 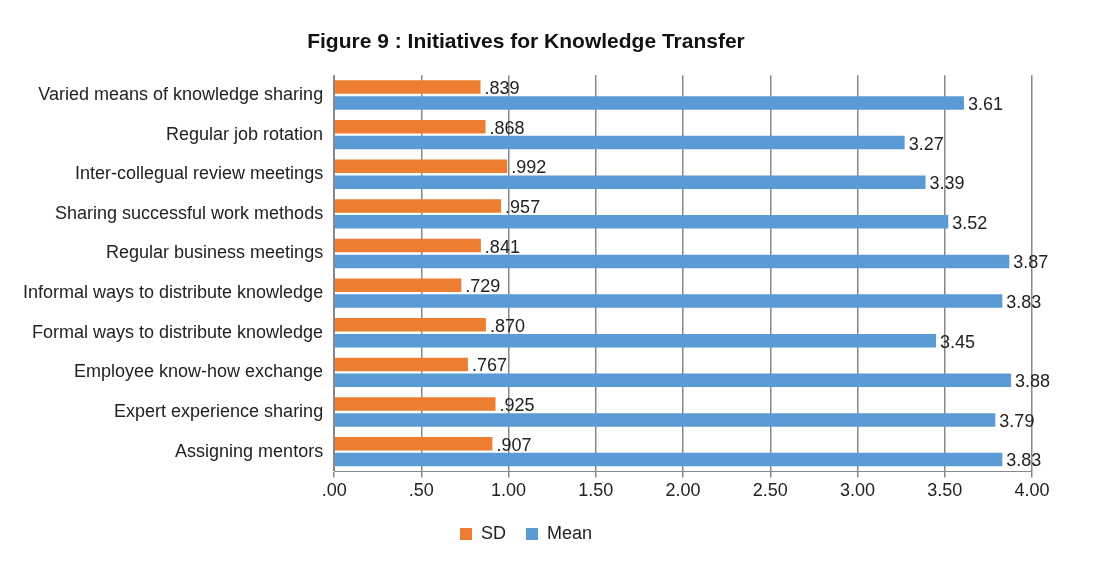 I want to click on data-label: 3.88, so click(x=1033, y=381).